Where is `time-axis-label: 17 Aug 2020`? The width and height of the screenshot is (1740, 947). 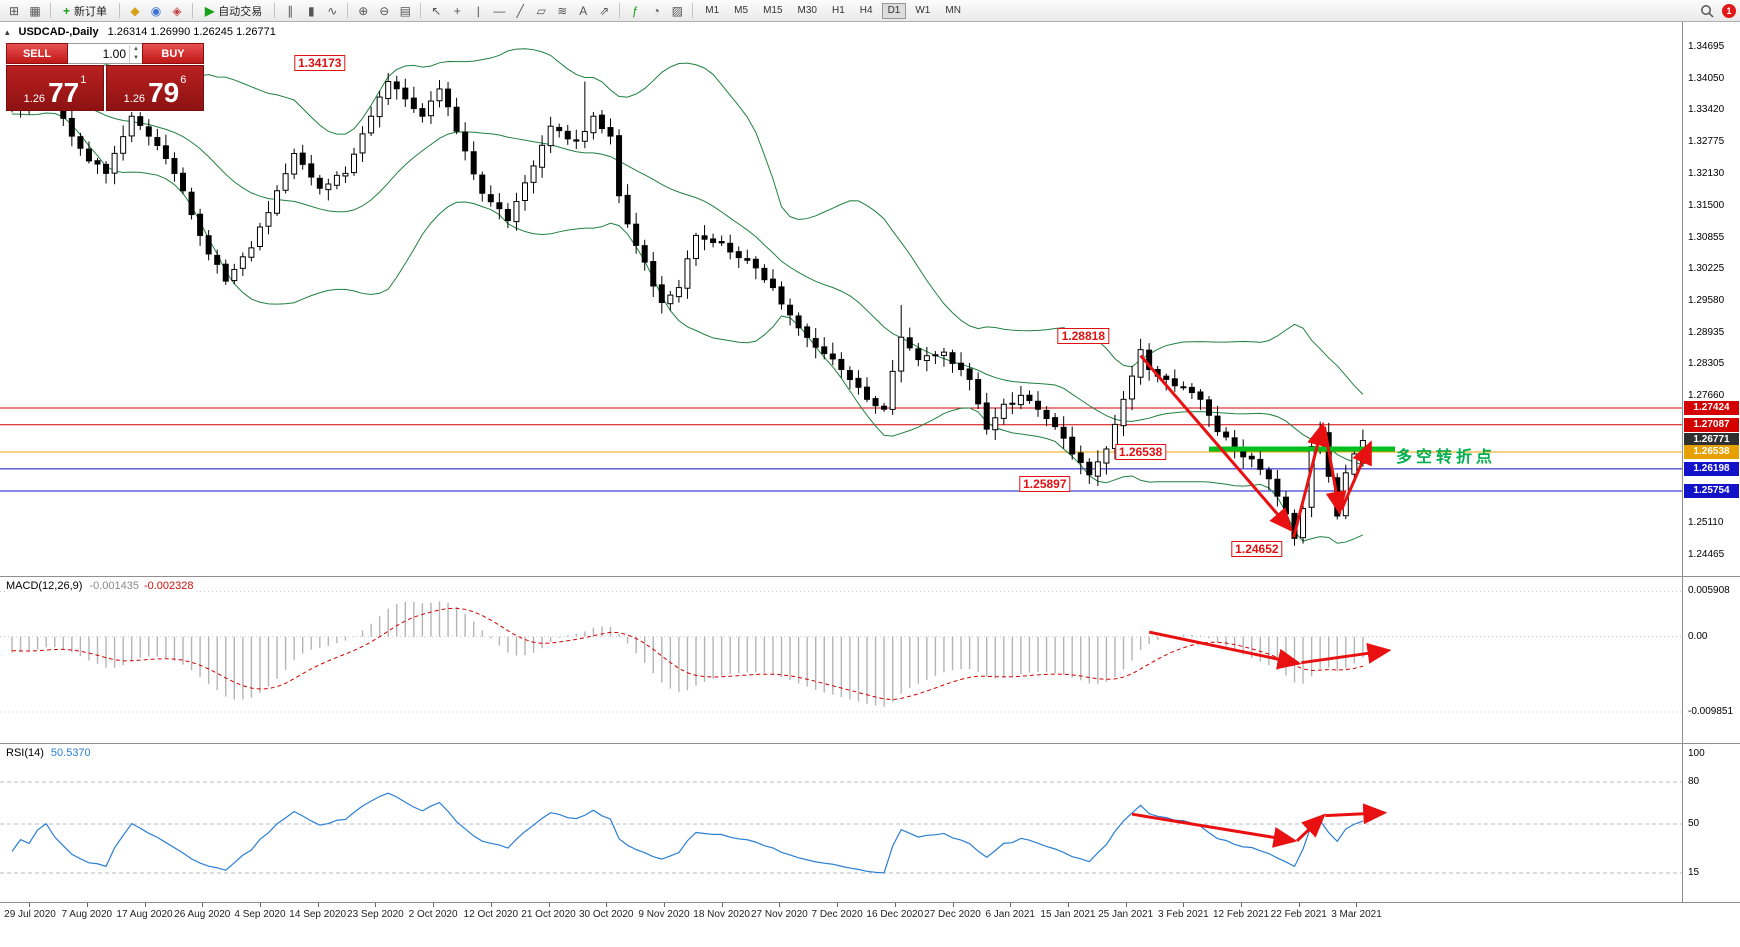 time-axis-label: 17 Aug 2020 is located at coordinates (144, 914).